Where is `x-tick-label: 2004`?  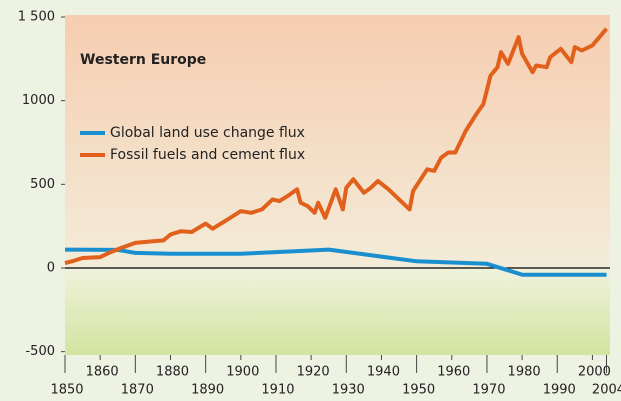
x-tick-label: 2004 is located at coordinates (606, 390).